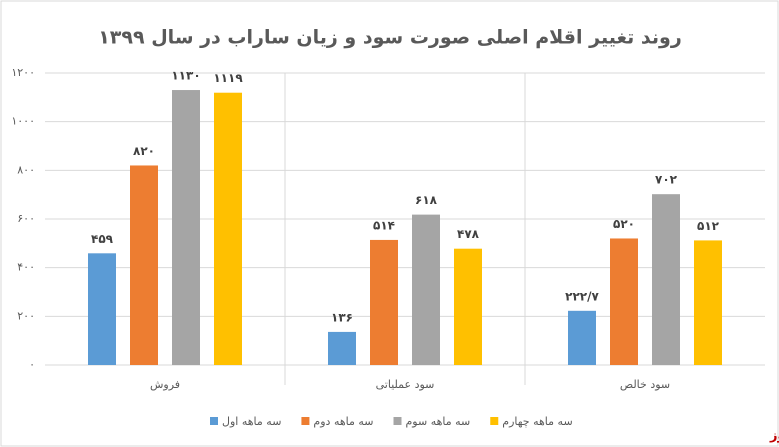  What do you see at coordinates (26, 218) in the screenshot?
I see `y-tick-label: ۶۰۰` at bounding box center [26, 218].